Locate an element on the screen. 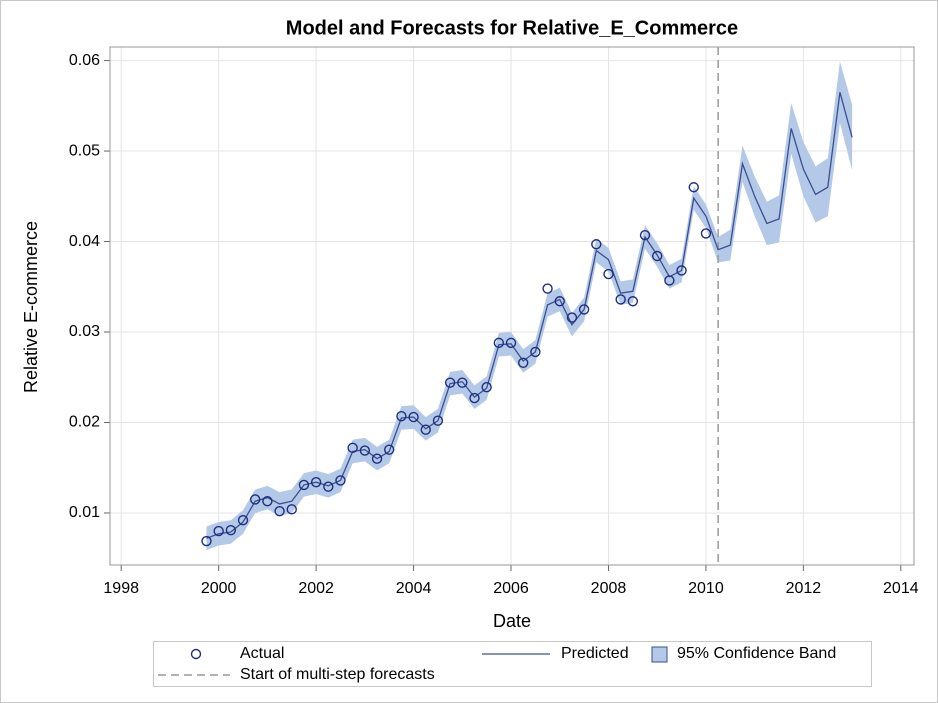 Image resolution: width=938 pixels, height=703 pixels. legend-label: Predicted is located at coordinates (595, 653).